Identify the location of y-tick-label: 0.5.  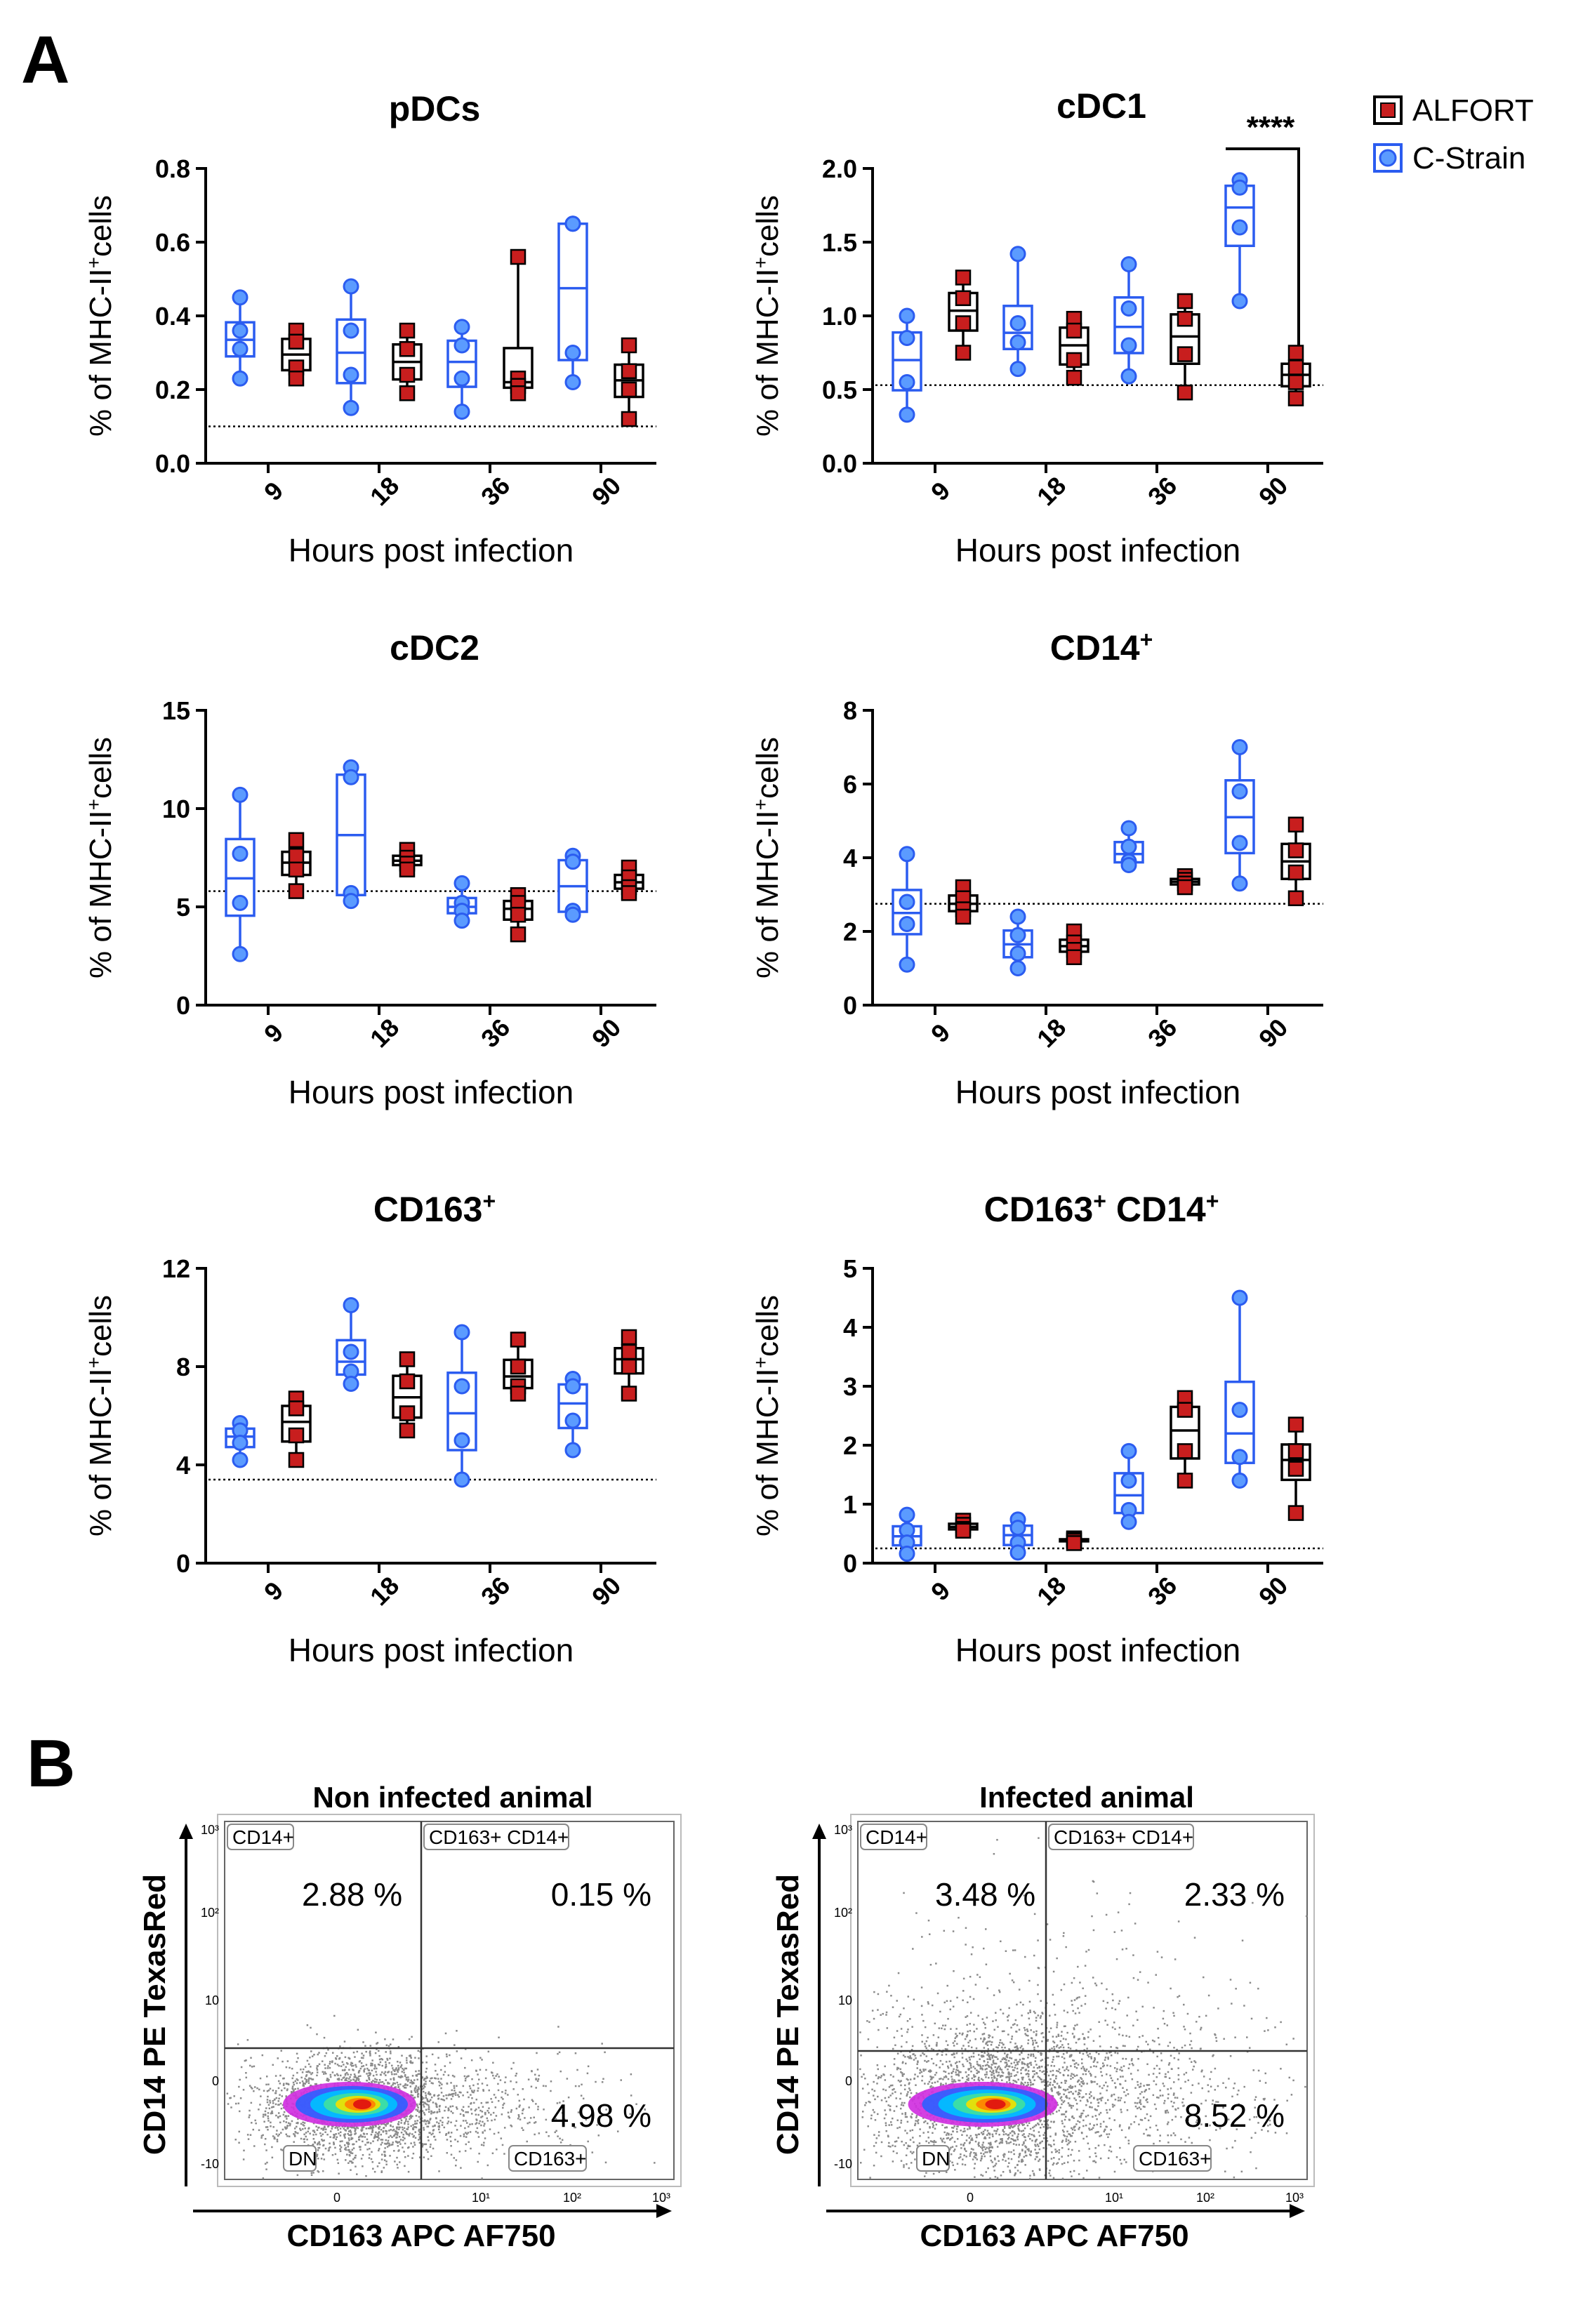
(839, 390).